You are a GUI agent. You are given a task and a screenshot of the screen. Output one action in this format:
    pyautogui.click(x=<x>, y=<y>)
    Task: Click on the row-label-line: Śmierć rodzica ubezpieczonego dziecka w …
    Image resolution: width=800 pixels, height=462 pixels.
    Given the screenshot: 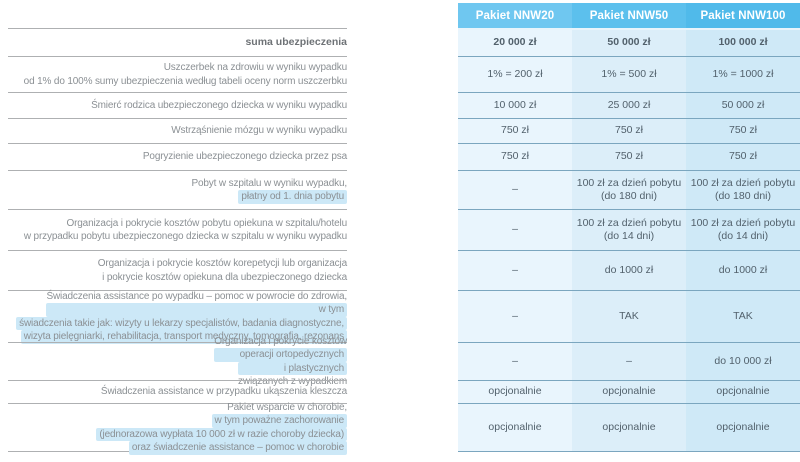 What is the action you would take?
    pyautogui.click(x=219, y=106)
    